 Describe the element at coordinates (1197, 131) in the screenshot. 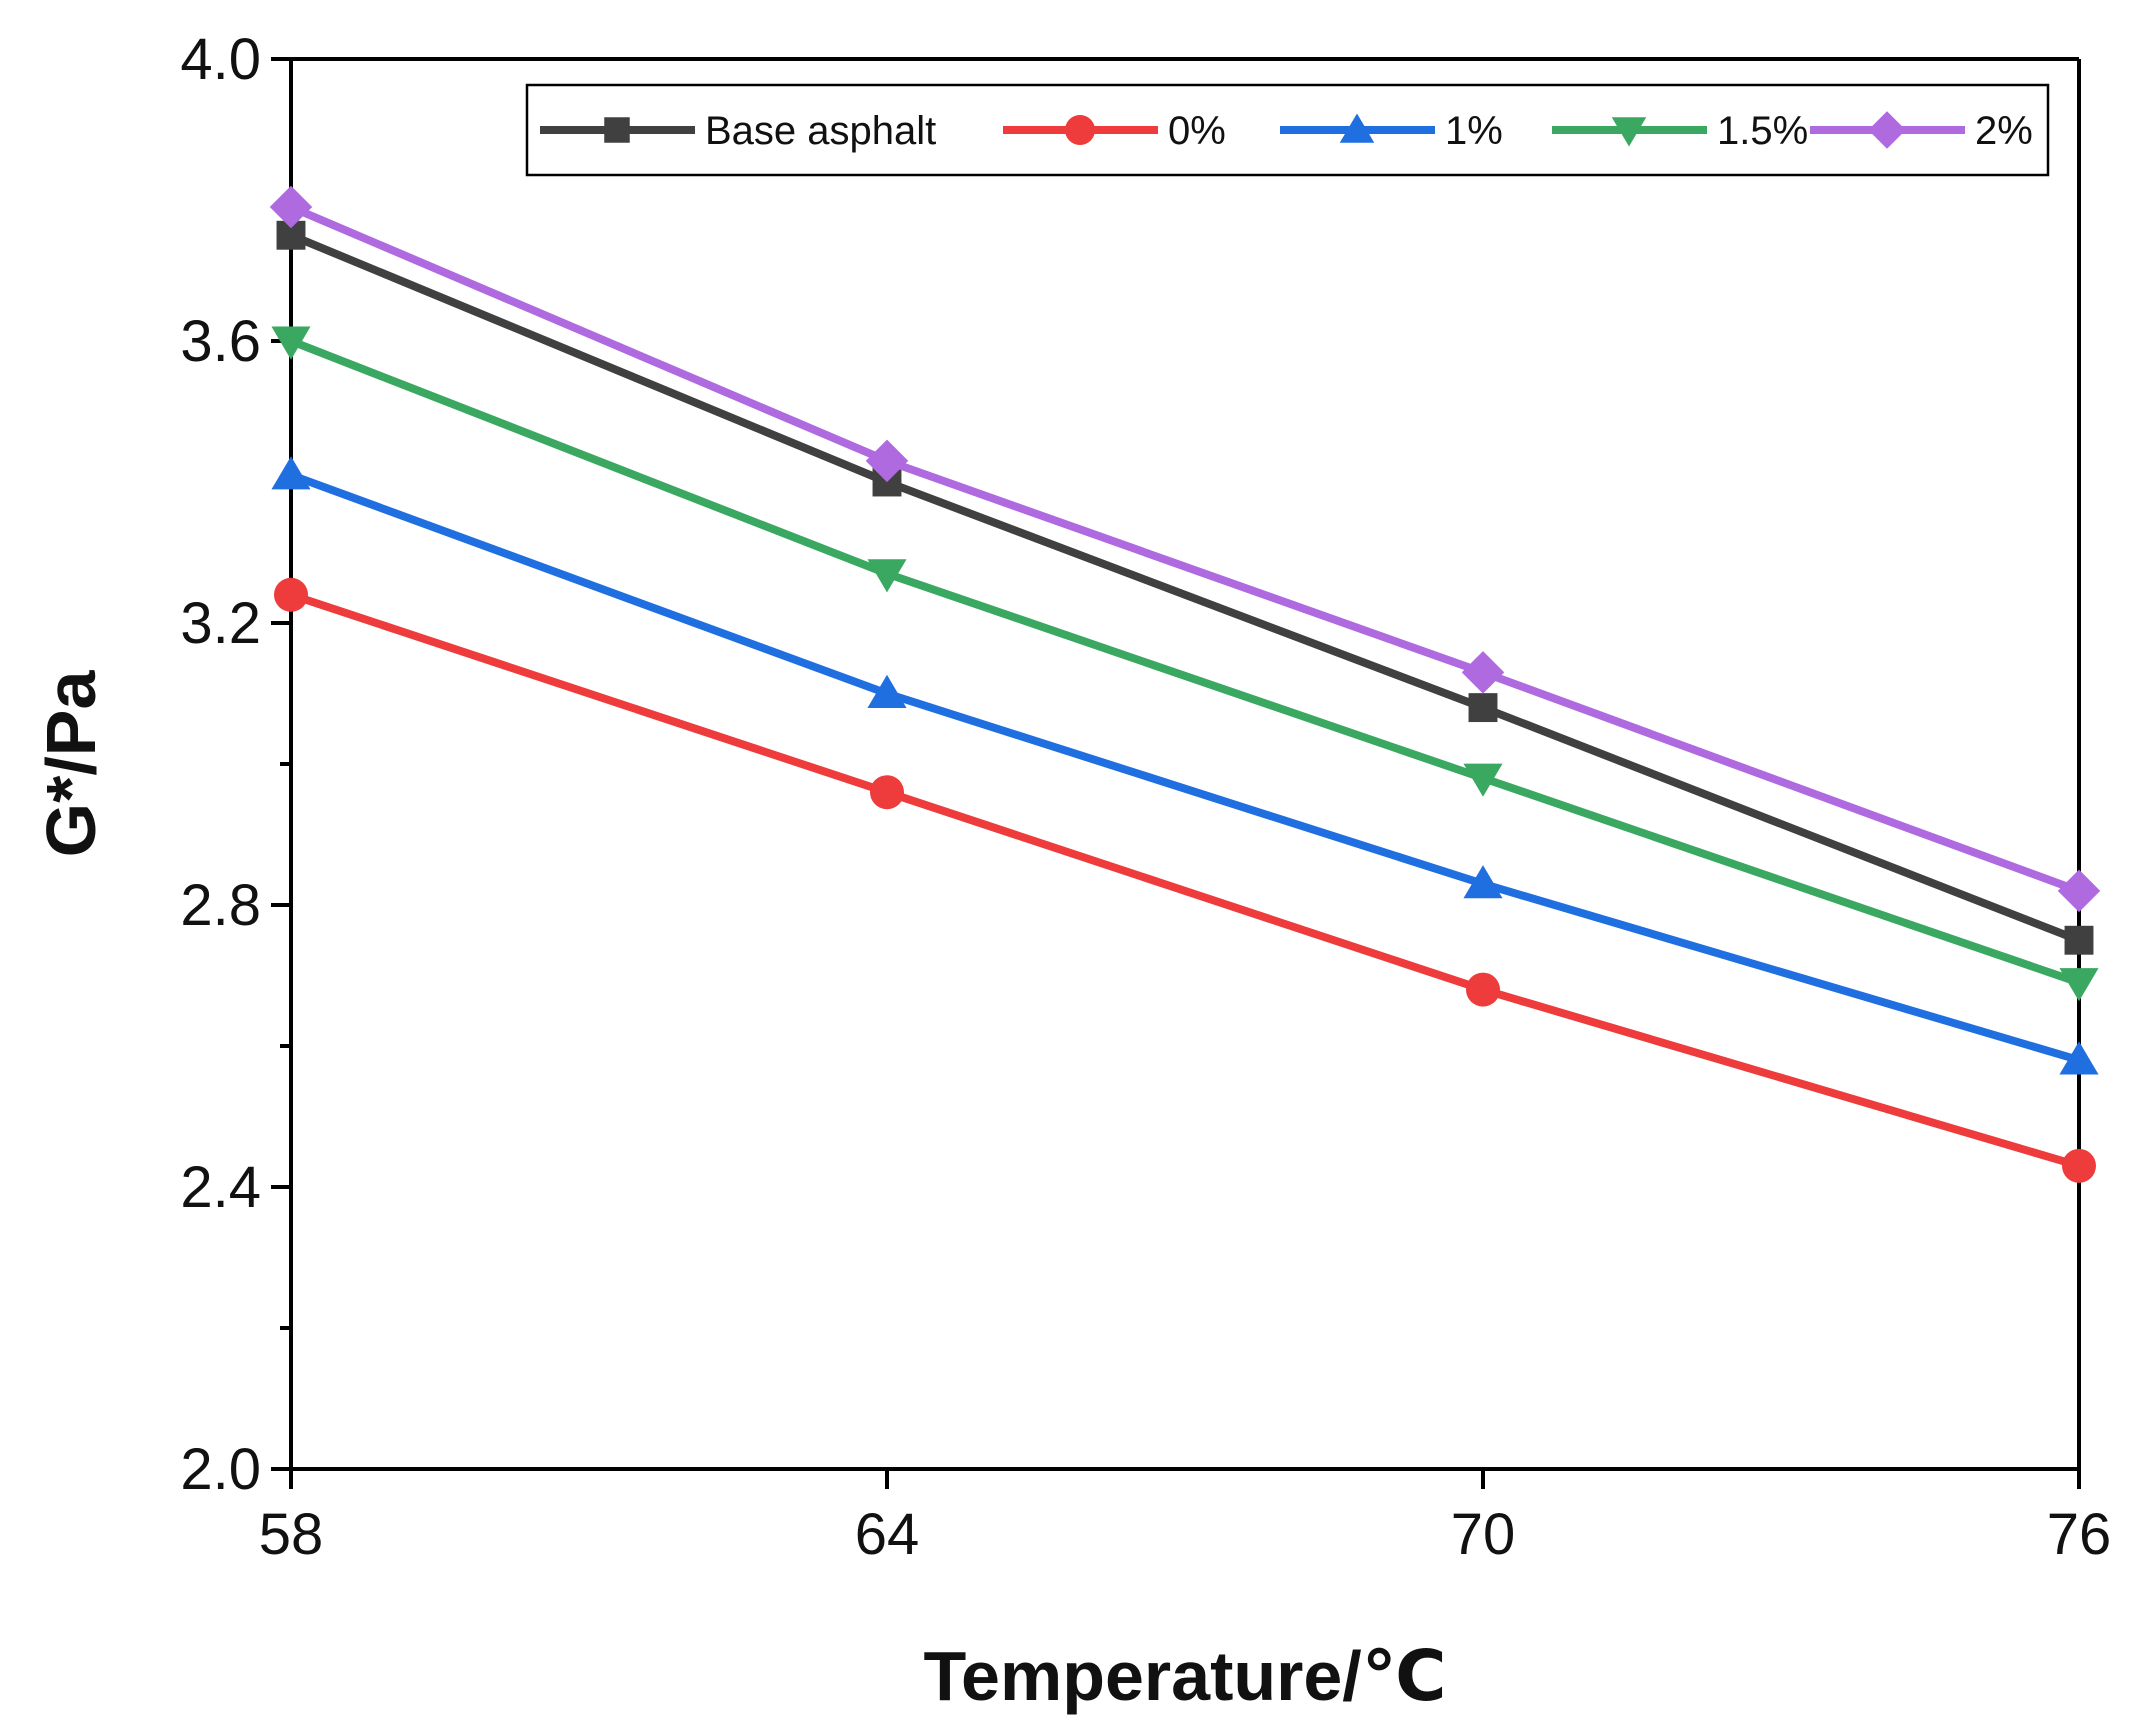

I see `legend-label: 0%` at that location.